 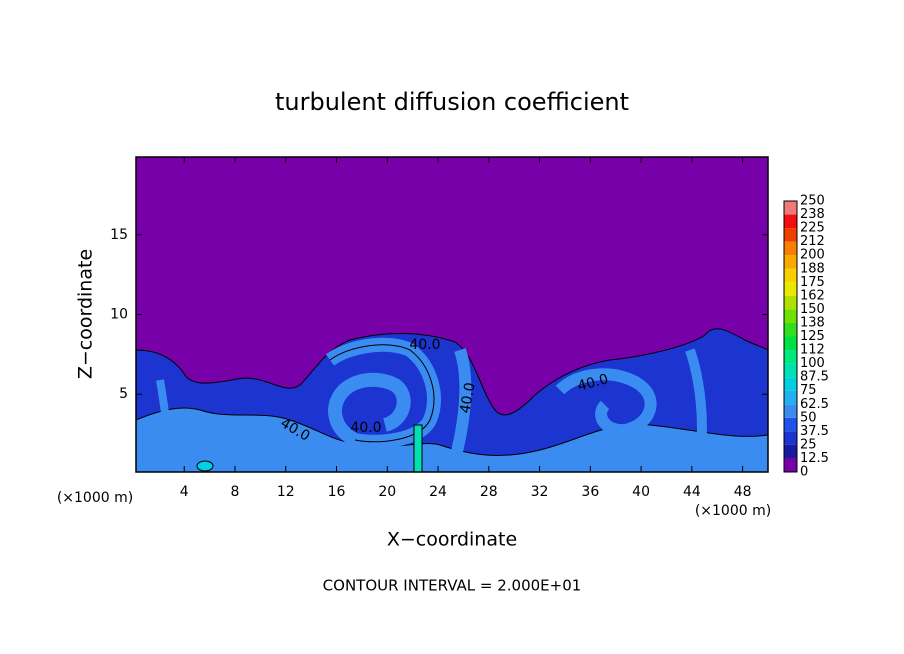 What do you see at coordinates (590, 492) in the screenshot?
I see `x-tick-label: 36` at bounding box center [590, 492].